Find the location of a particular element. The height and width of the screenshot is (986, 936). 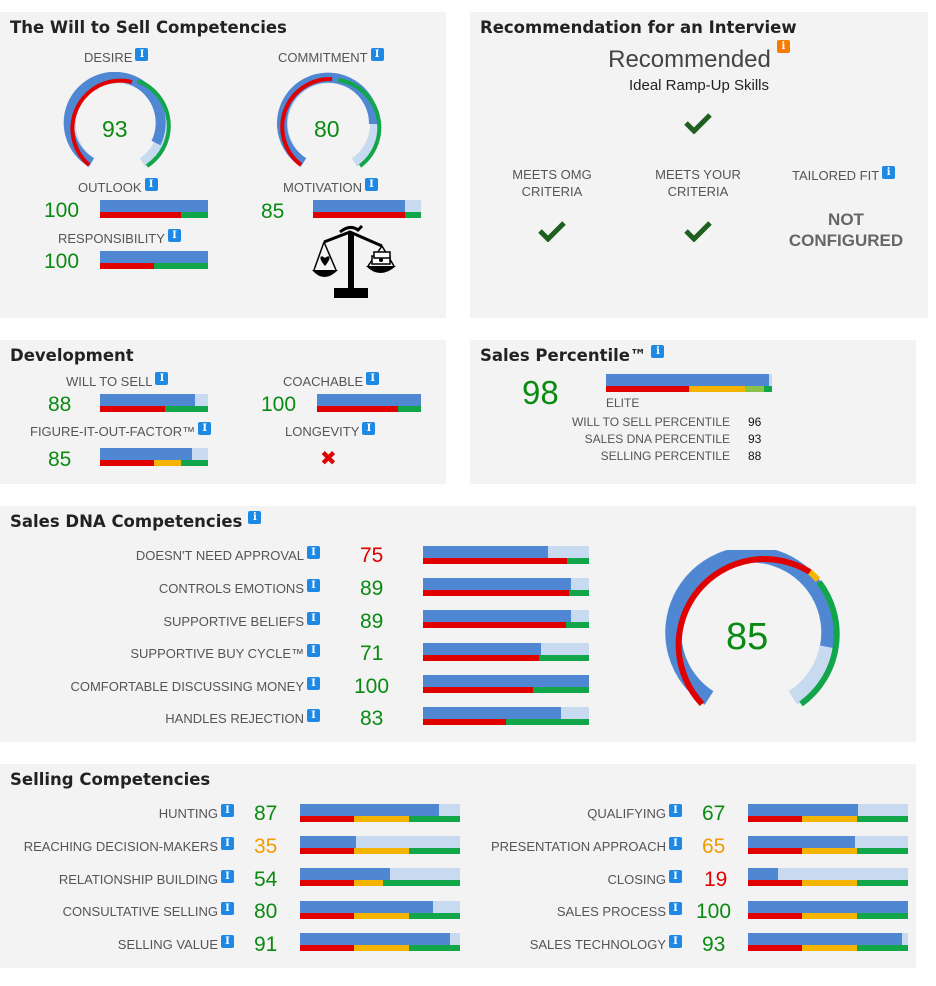

will-to-sell-percentile-label: WILL TO SELL PERCENTILE is located at coordinates (650, 422).